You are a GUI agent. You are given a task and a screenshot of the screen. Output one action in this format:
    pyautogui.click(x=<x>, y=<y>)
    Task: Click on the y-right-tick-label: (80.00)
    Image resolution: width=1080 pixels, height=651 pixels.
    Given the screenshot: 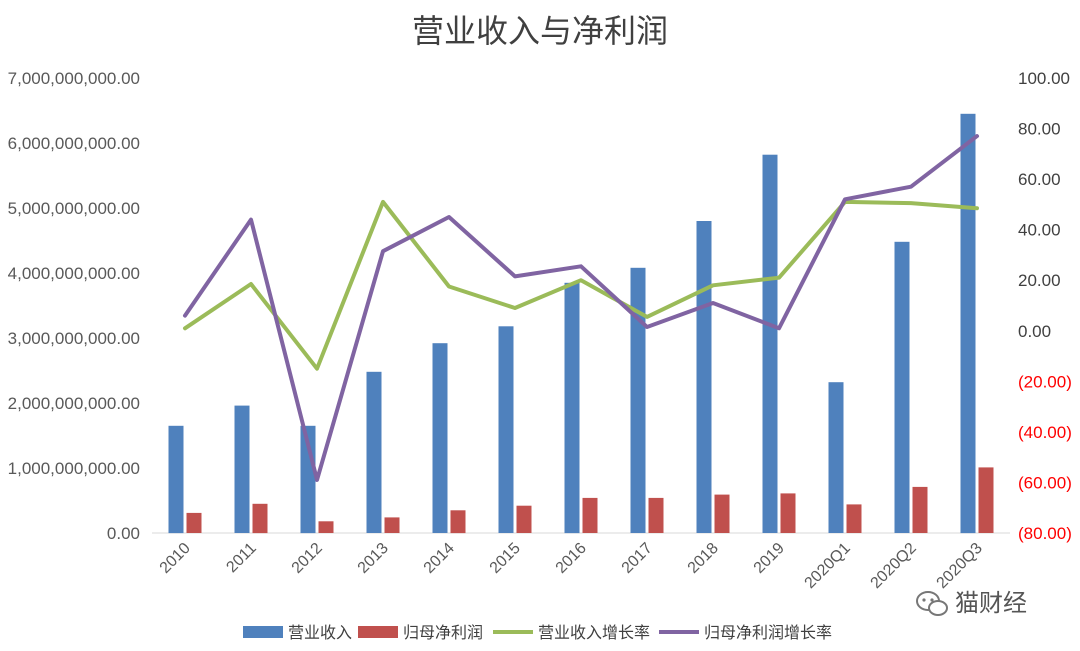 What is the action you would take?
    pyautogui.click(x=1045, y=533)
    